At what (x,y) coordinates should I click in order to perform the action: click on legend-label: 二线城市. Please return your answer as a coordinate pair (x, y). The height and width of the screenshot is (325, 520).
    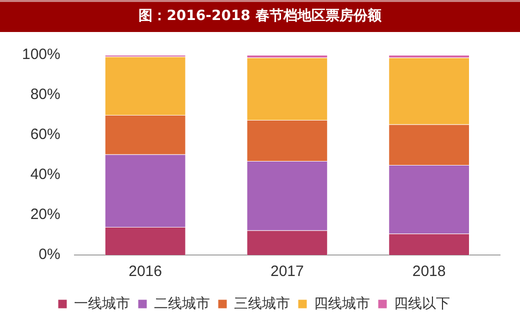
    Looking at the image, I should click on (182, 302).